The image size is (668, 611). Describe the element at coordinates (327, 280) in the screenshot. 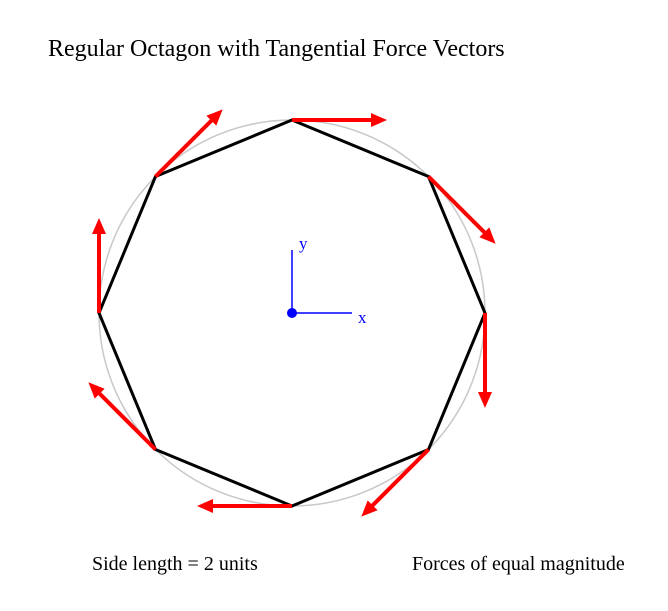

I see `coordinate-axes: x y` at that location.